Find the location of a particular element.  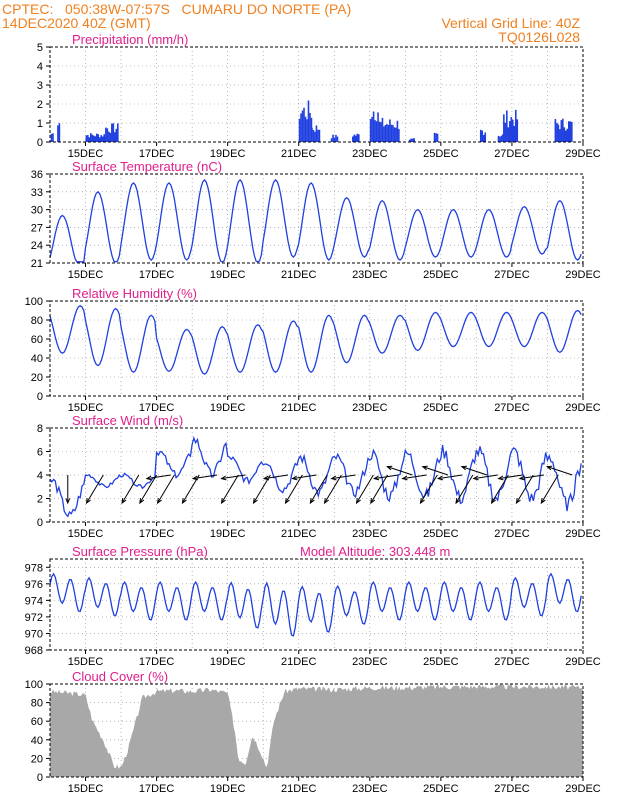

cloud-cover-ytick-label: 0 is located at coordinates (40, 778).